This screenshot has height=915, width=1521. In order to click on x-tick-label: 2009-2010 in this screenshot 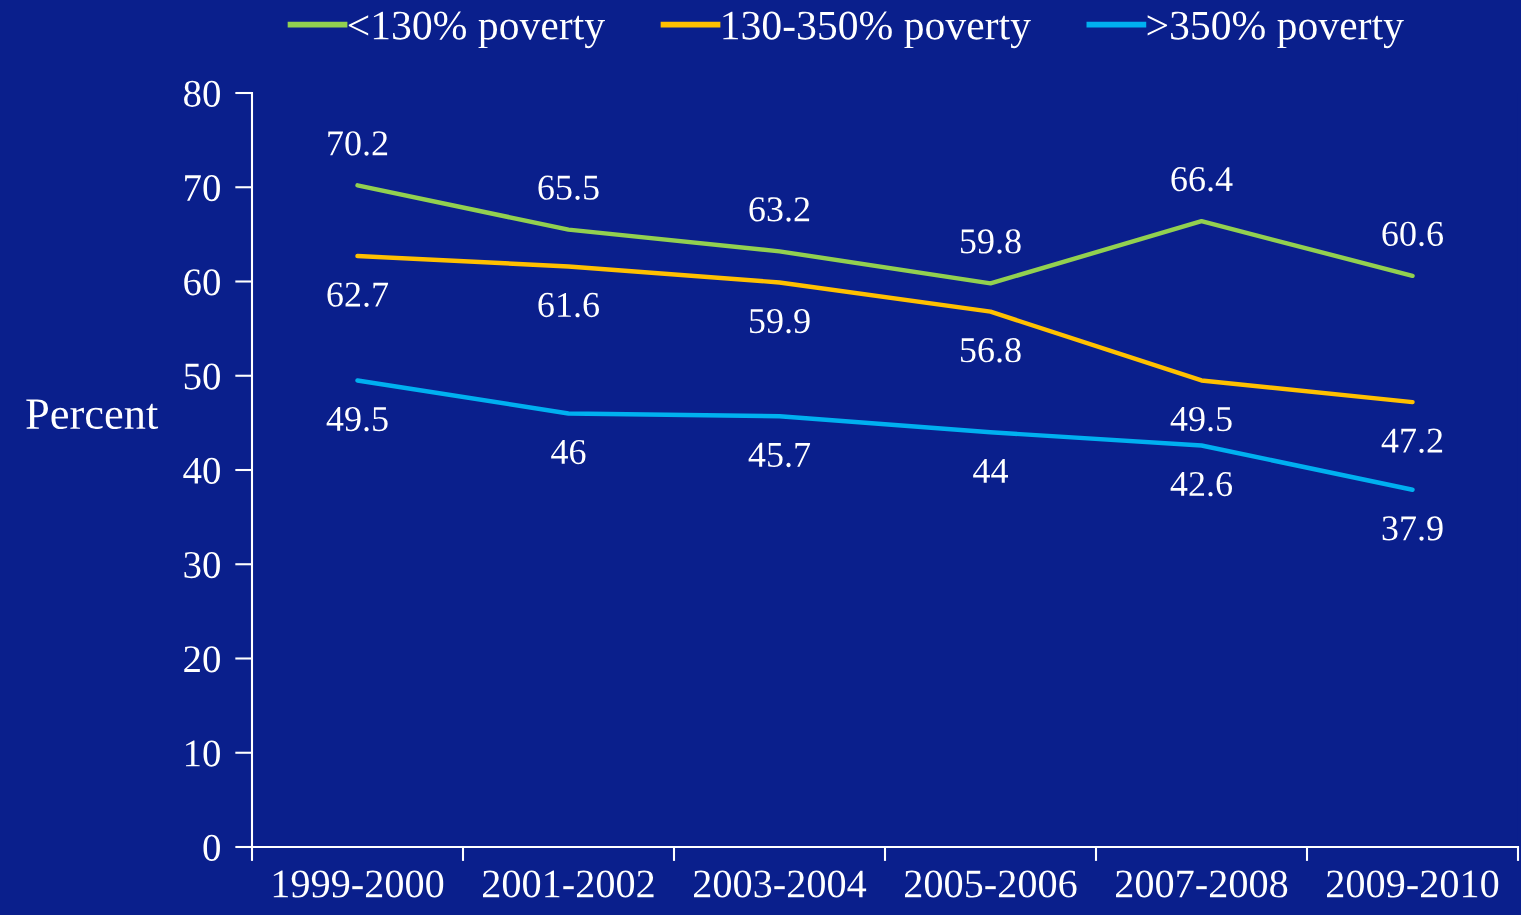, I will do `click(1413, 884)`.